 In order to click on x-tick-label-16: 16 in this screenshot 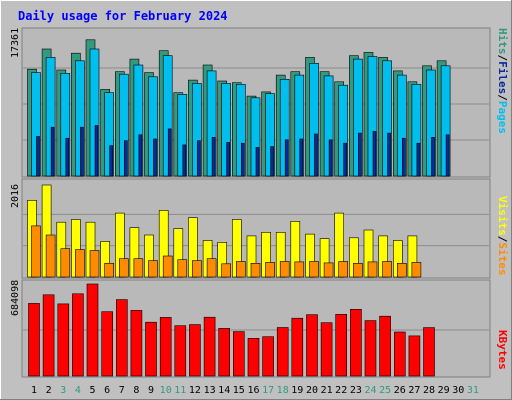, I will do `click(253, 390)`.